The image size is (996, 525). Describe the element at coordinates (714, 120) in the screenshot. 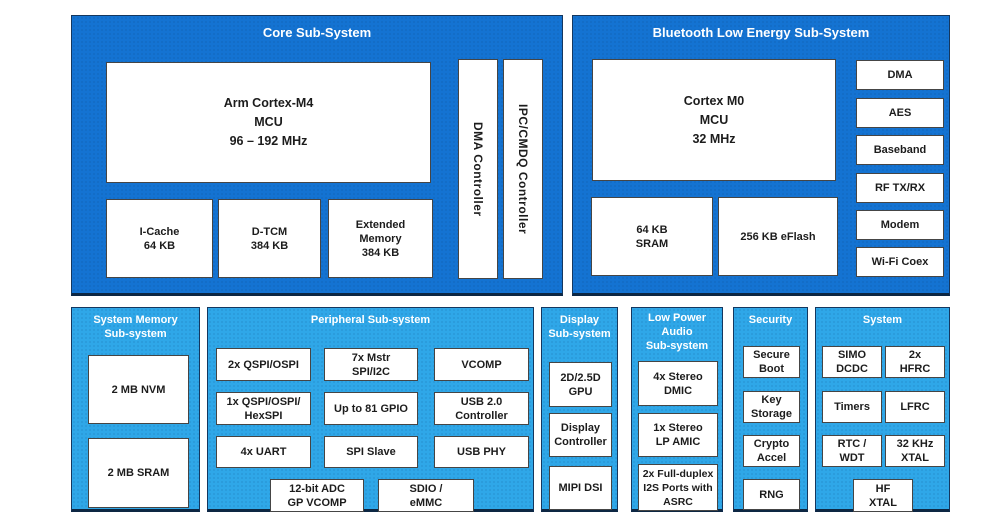

I see `block-cortex-m0: Cortex M0 MCU 32 MHz` at that location.